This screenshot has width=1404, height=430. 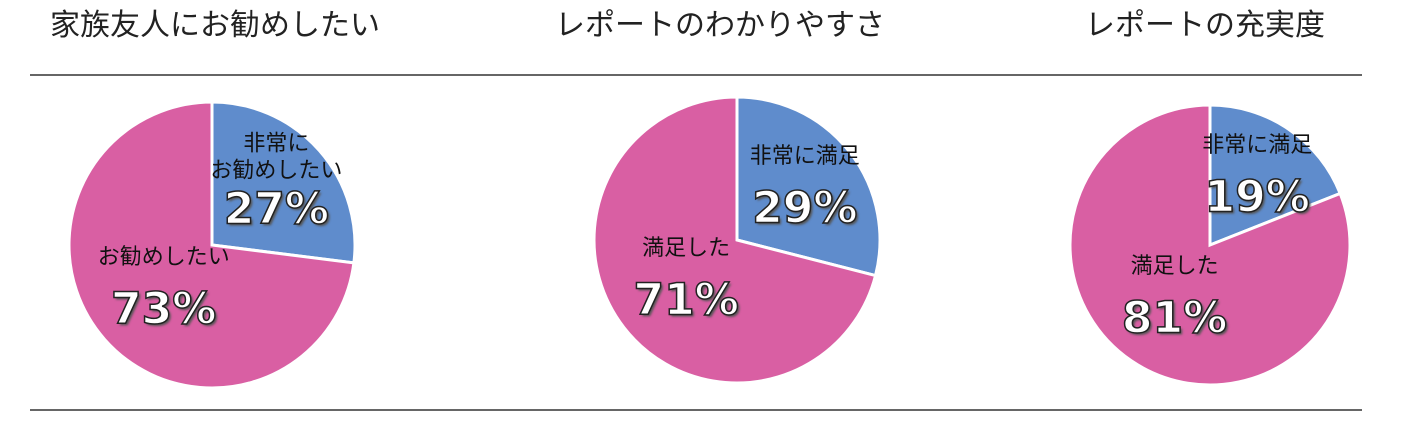 I want to click on slice-label: お勧めしたい, so click(x=163, y=257).